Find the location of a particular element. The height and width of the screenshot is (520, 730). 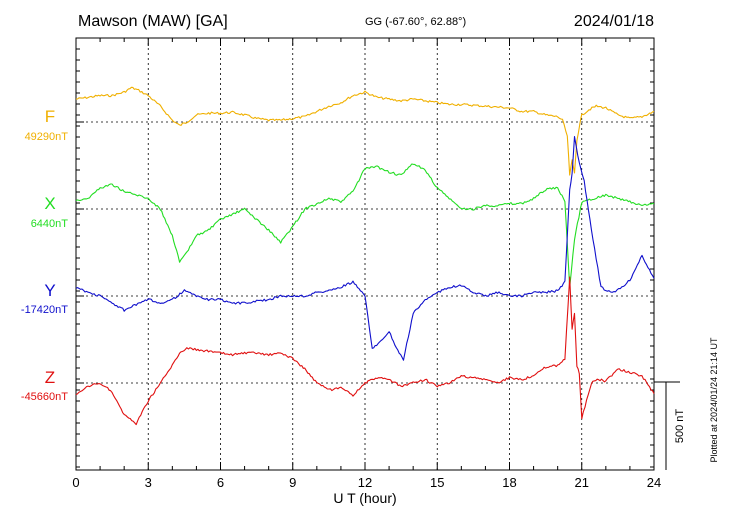

x-tick-label: 12 is located at coordinates (365, 482).